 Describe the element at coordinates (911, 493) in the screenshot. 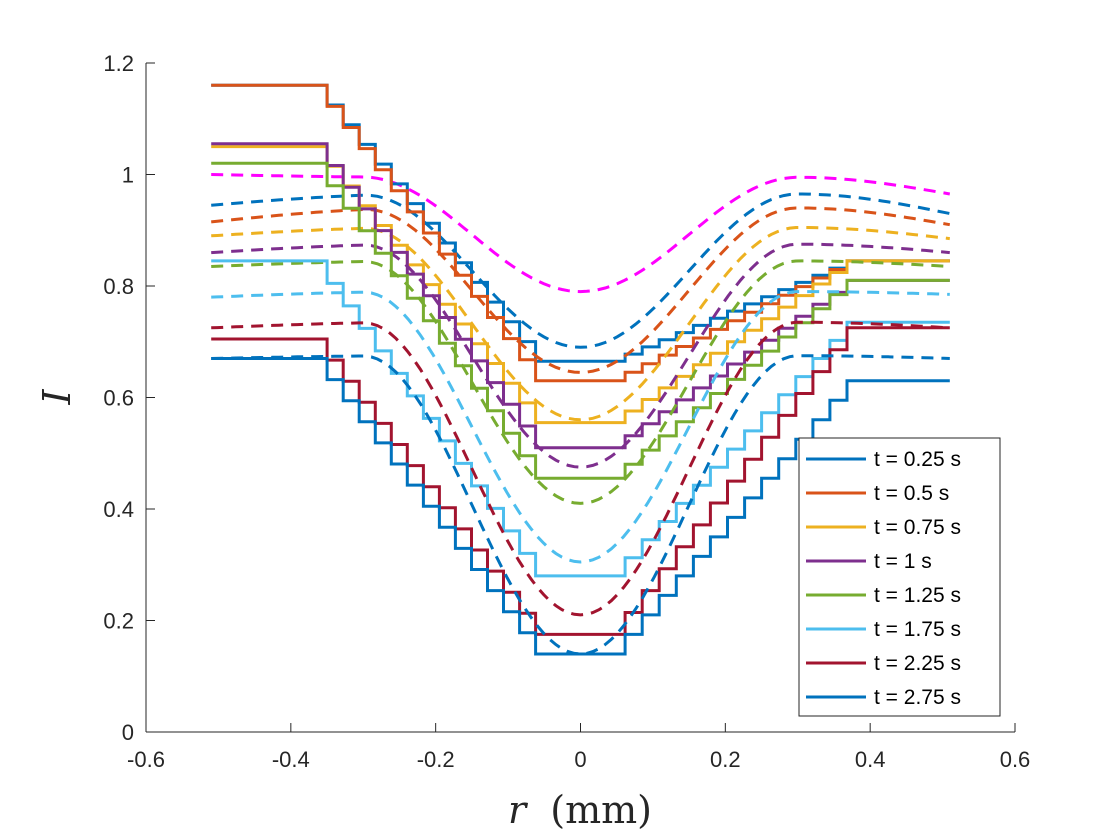

I see `legend-label: t = 0.5 s` at that location.